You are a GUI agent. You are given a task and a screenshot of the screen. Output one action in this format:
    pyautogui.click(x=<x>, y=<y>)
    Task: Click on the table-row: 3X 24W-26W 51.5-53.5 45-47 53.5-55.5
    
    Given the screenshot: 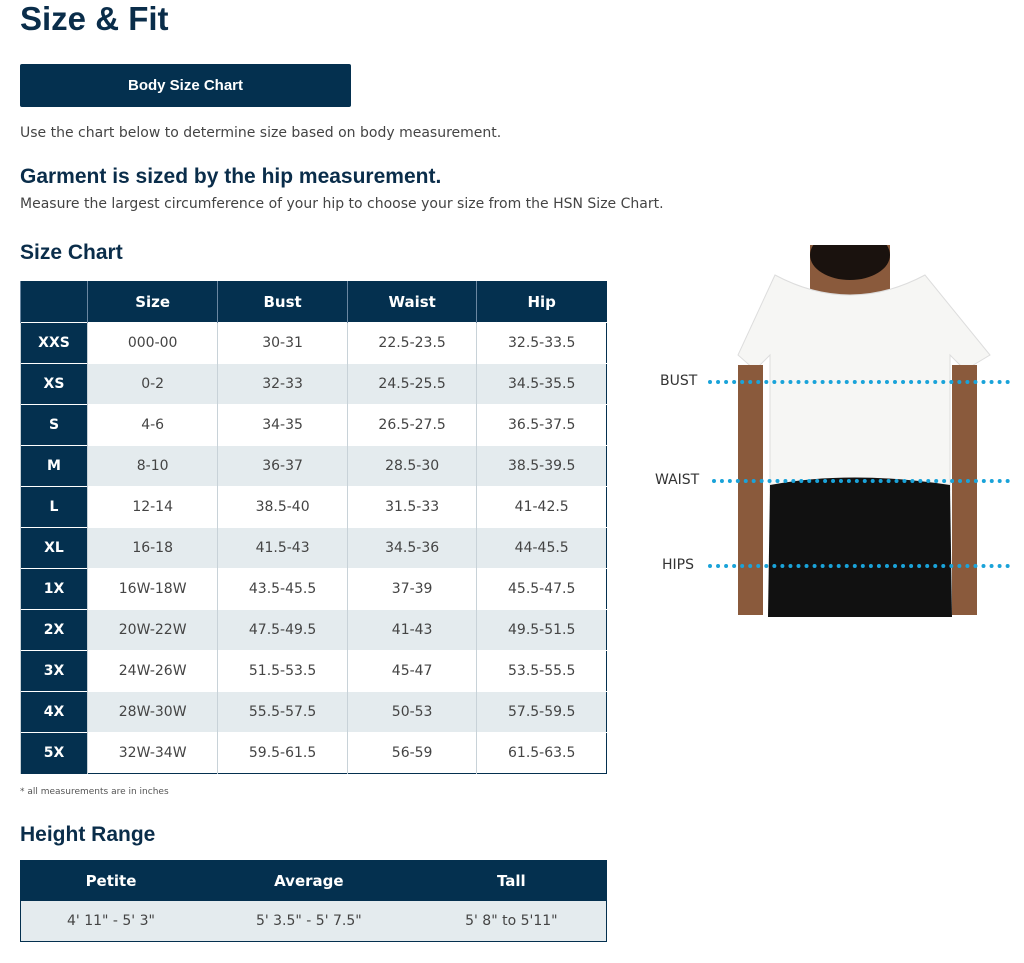 What is the action you would take?
    pyautogui.click(x=313, y=671)
    